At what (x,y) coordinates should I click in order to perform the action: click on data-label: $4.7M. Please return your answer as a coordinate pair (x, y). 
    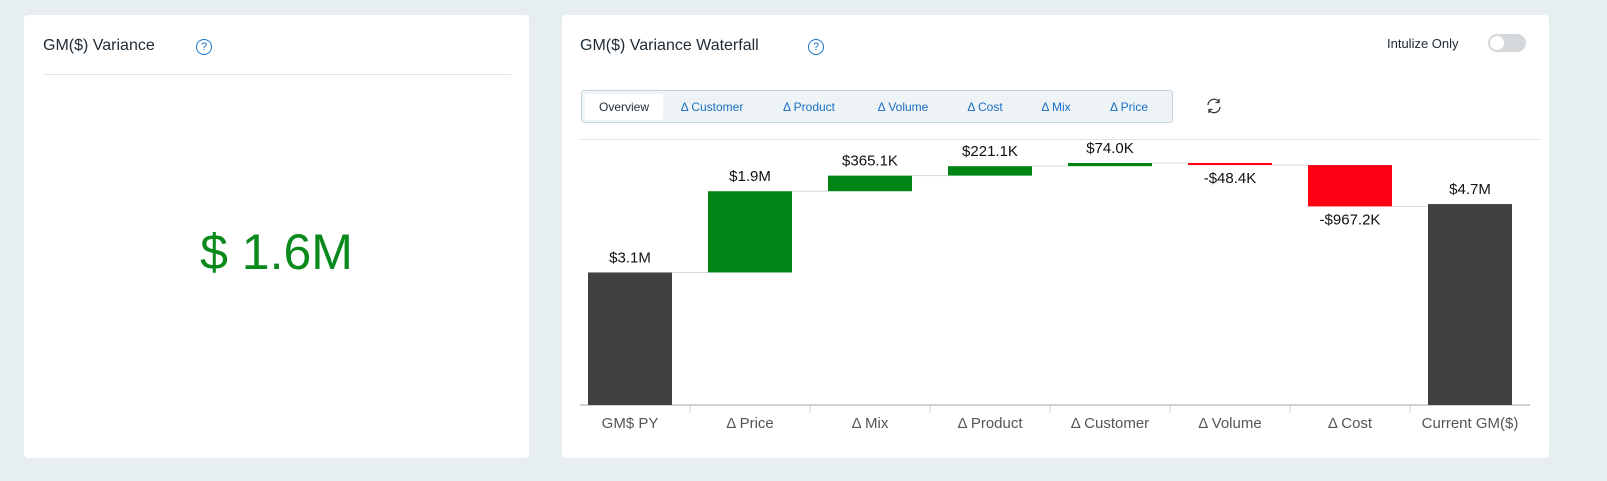
    Looking at the image, I should click on (1470, 189).